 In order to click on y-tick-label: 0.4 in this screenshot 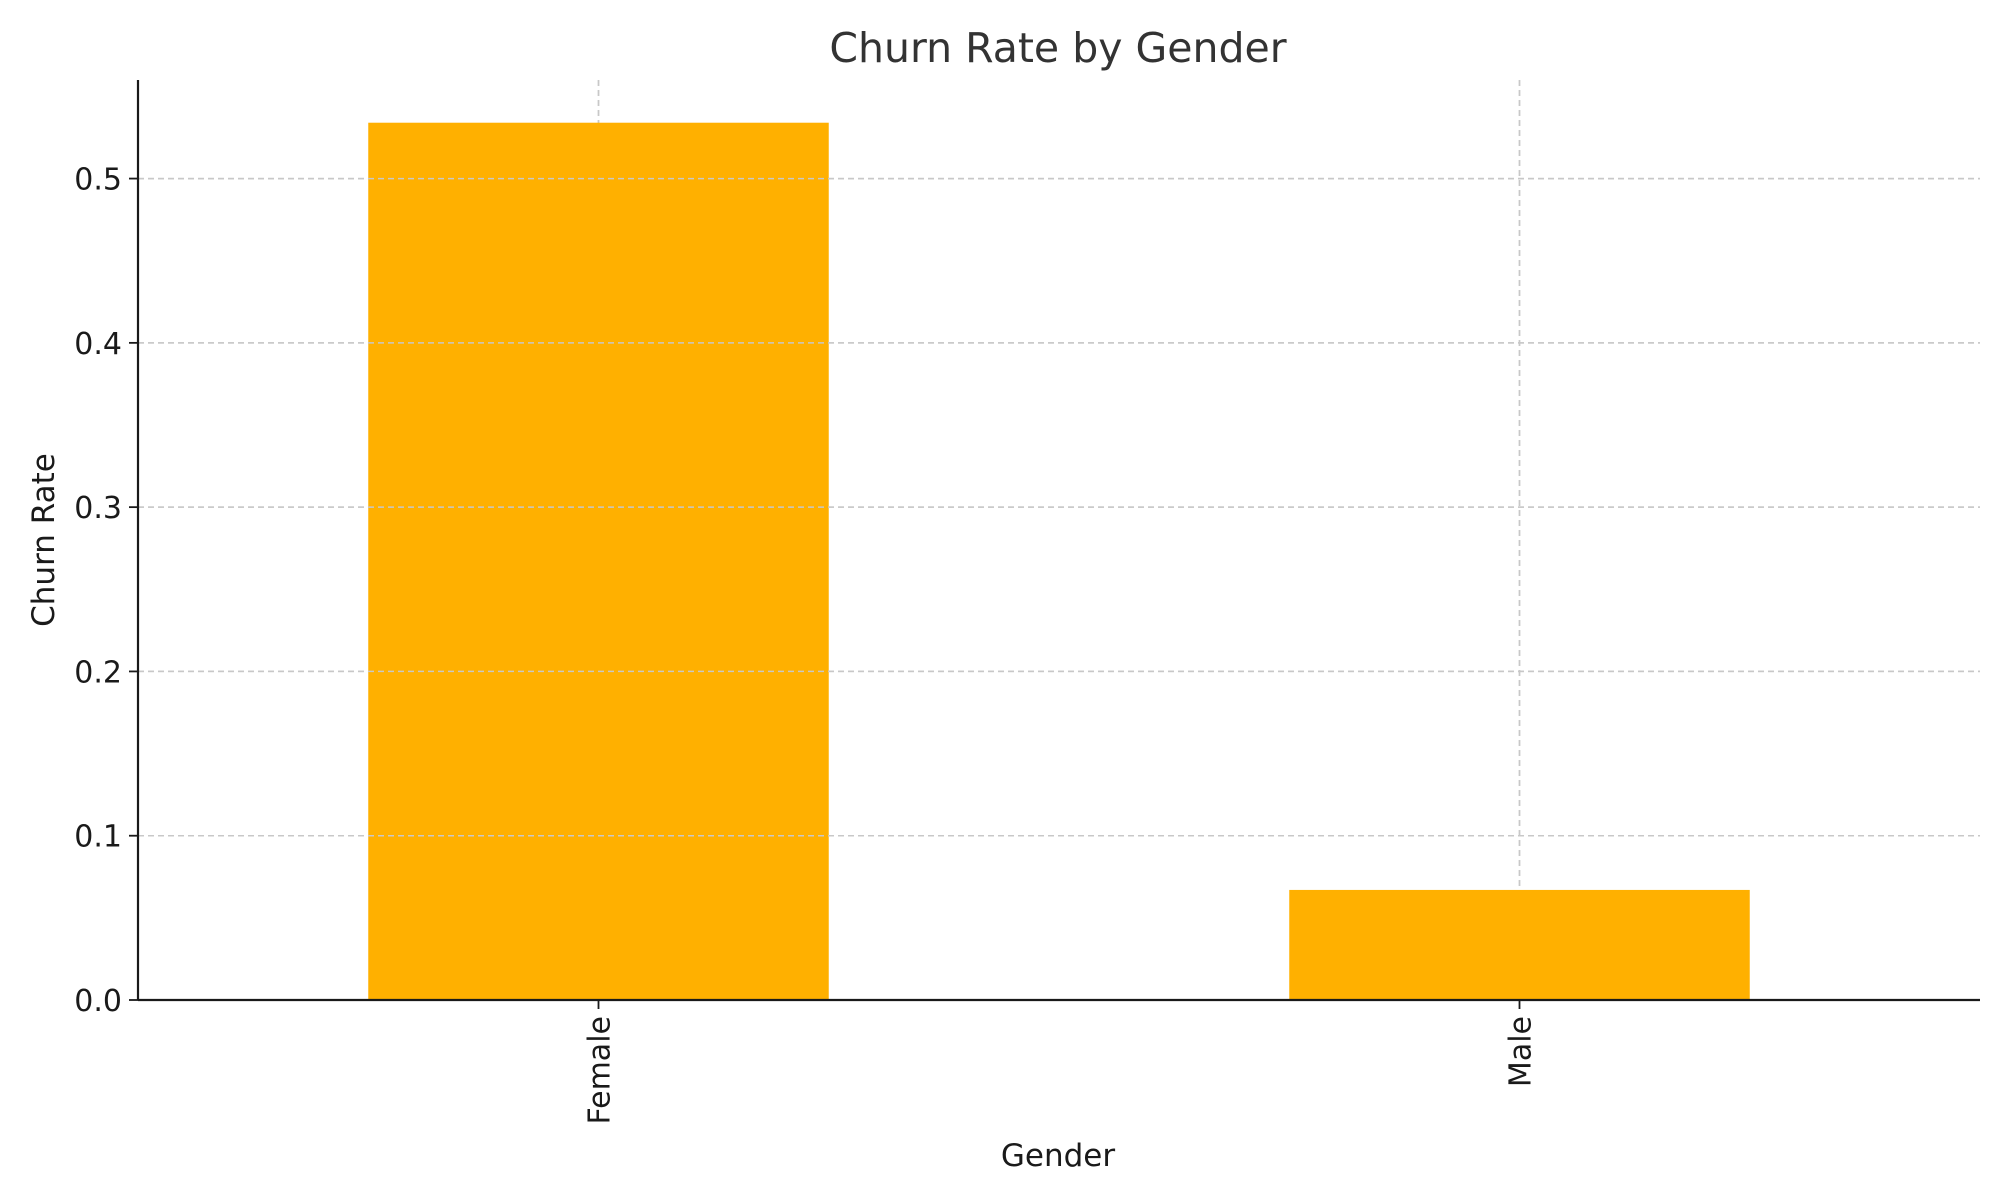, I will do `click(98, 344)`.